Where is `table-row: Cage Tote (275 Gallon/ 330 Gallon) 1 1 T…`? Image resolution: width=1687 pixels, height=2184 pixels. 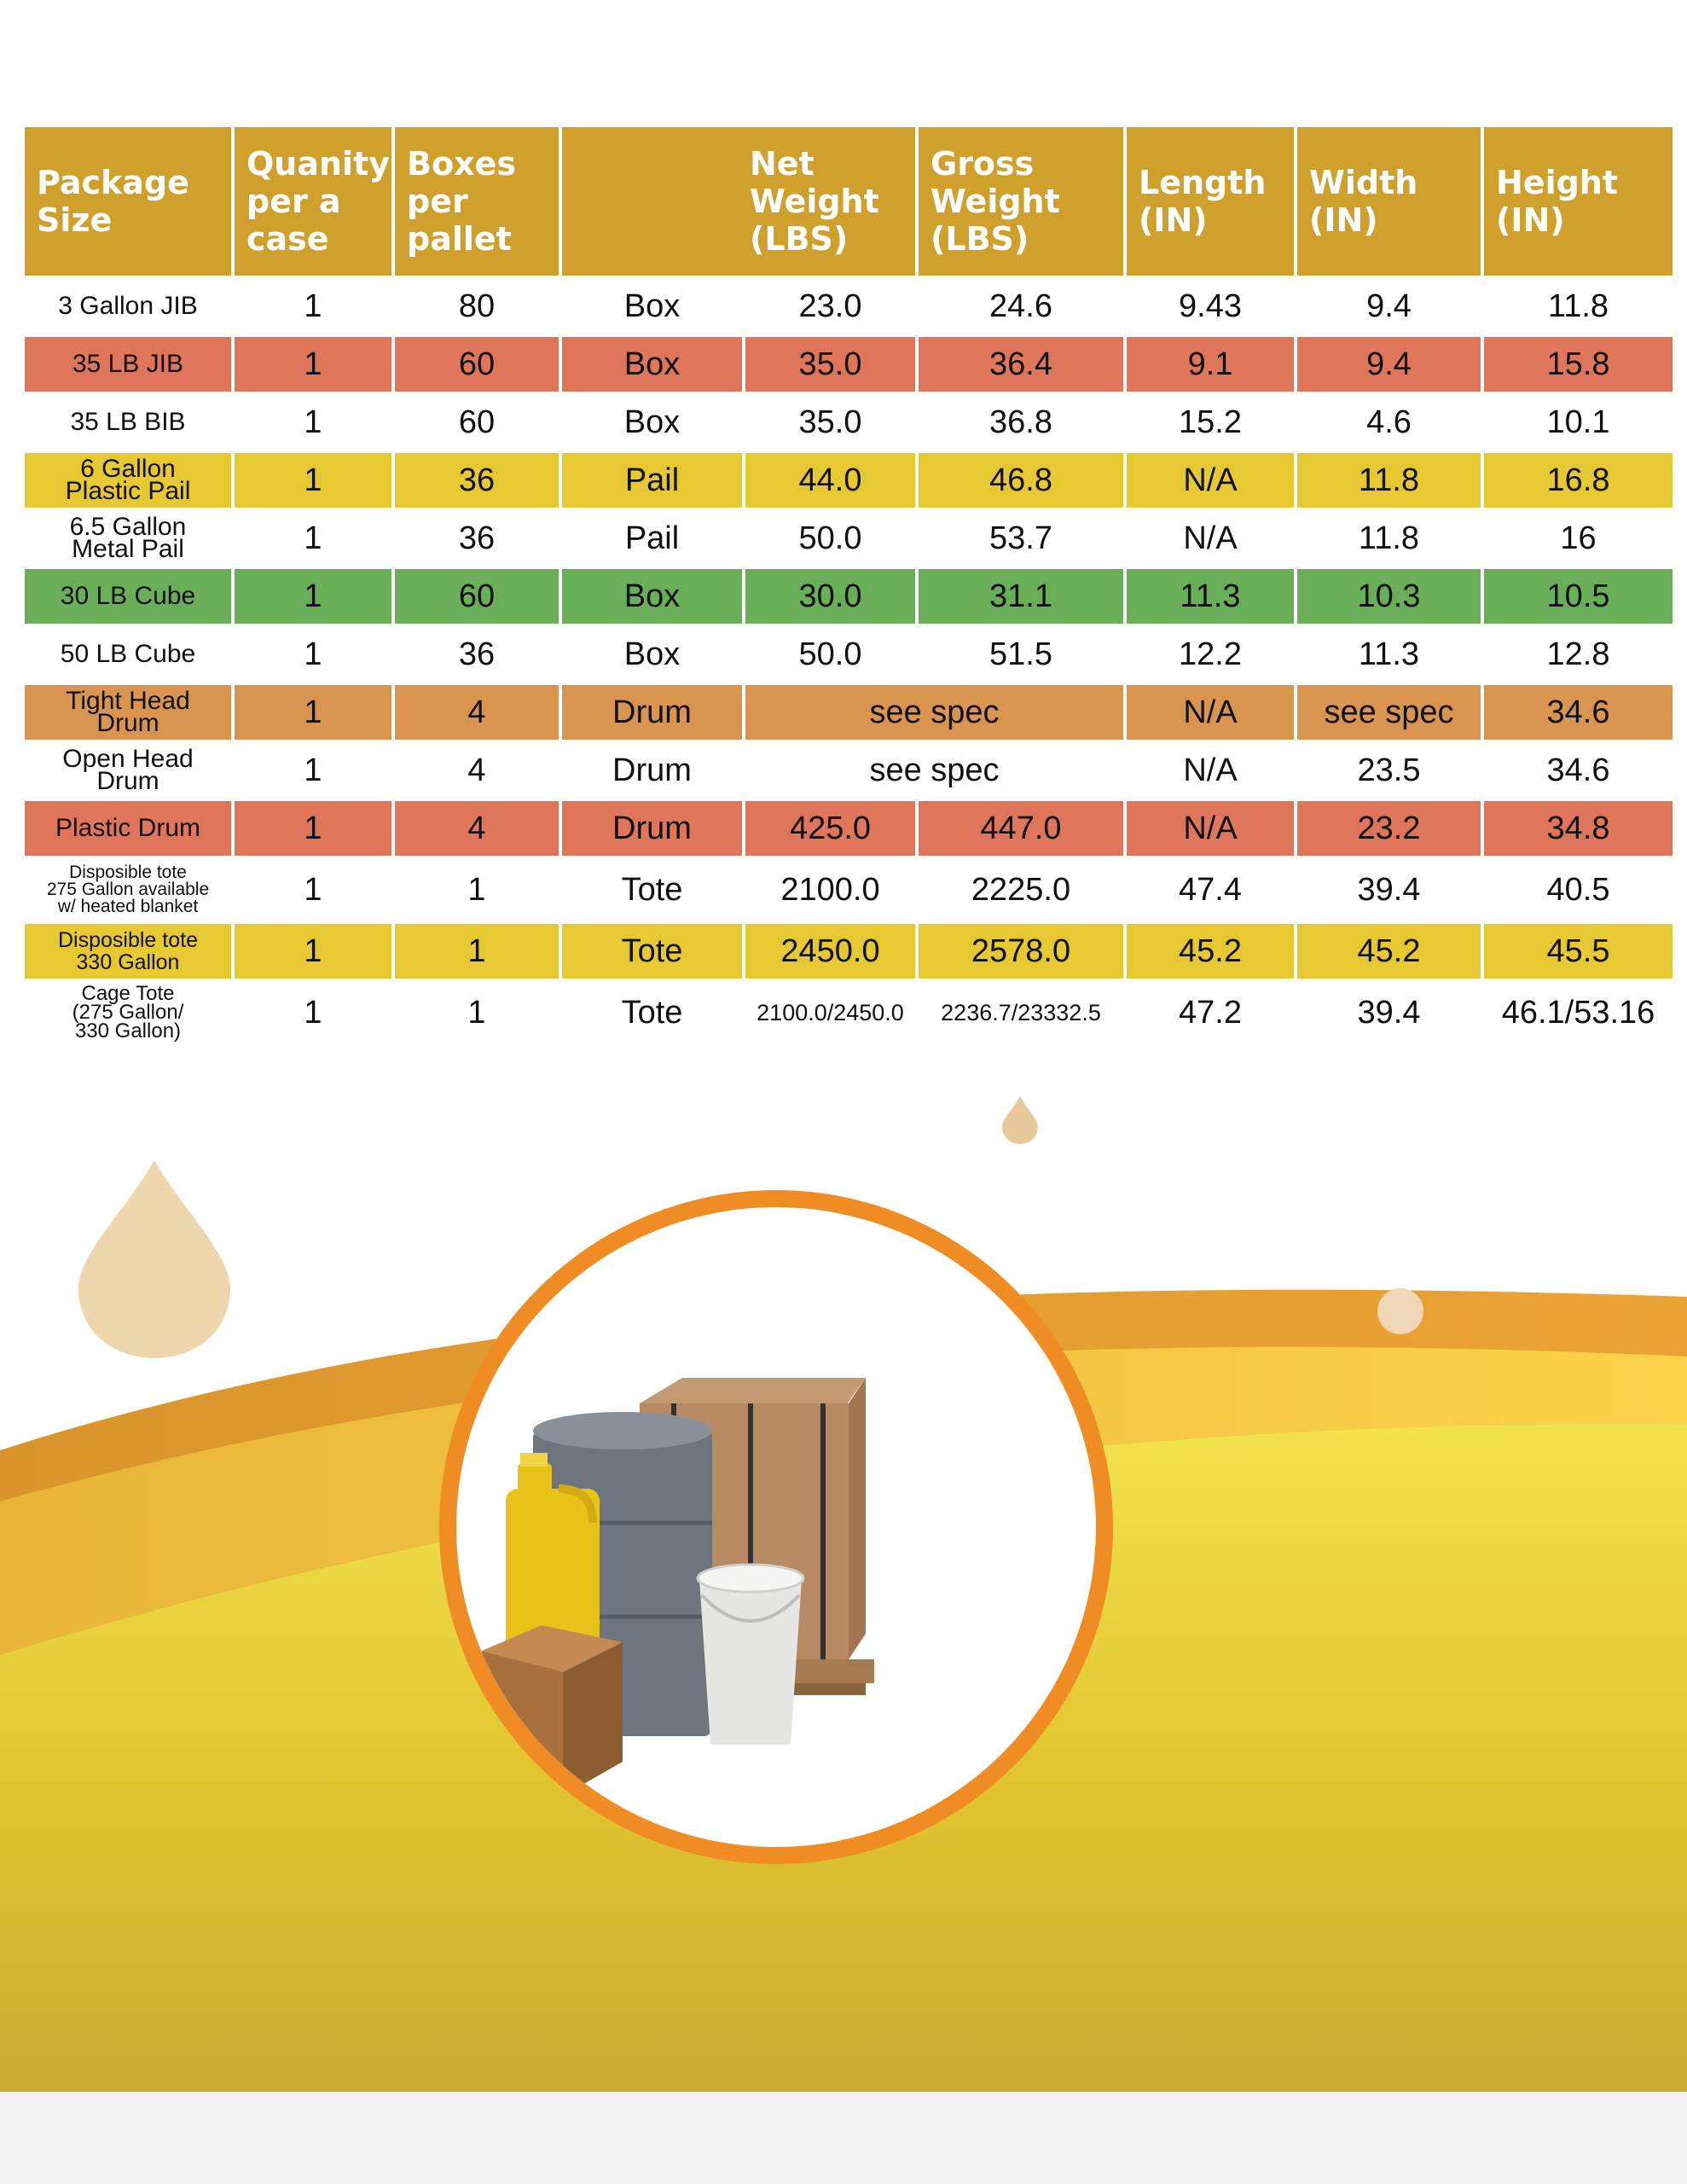 table-row: Cage Tote (275 Gallon/ 330 Gallon) 1 1 T… is located at coordinates (849, 1012).